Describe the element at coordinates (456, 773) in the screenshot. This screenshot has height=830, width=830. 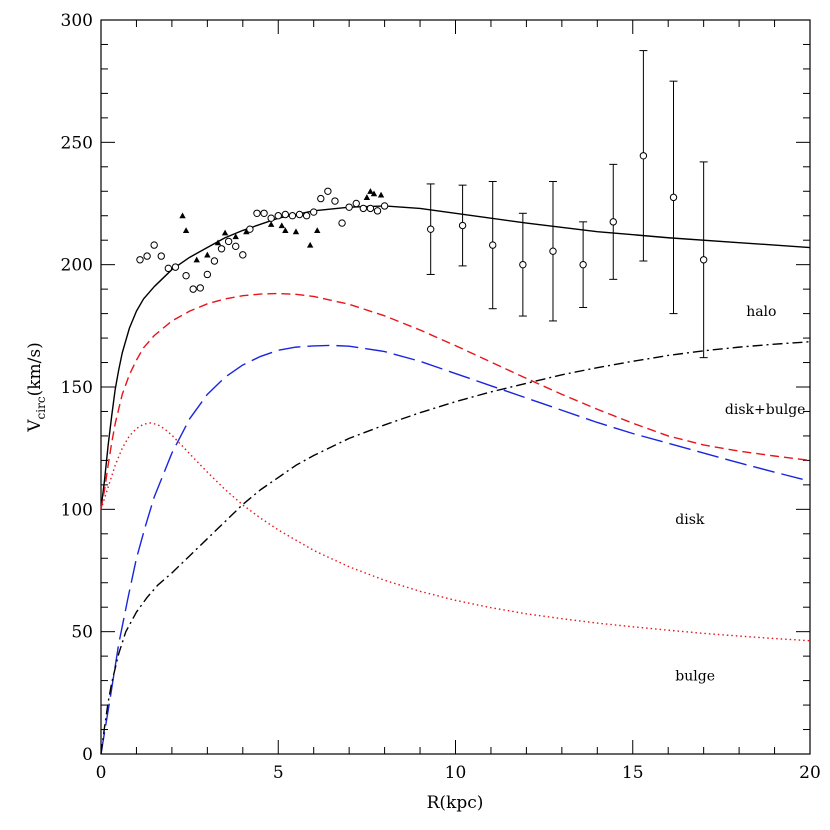
I see `x-tick-label: 10` at that location.